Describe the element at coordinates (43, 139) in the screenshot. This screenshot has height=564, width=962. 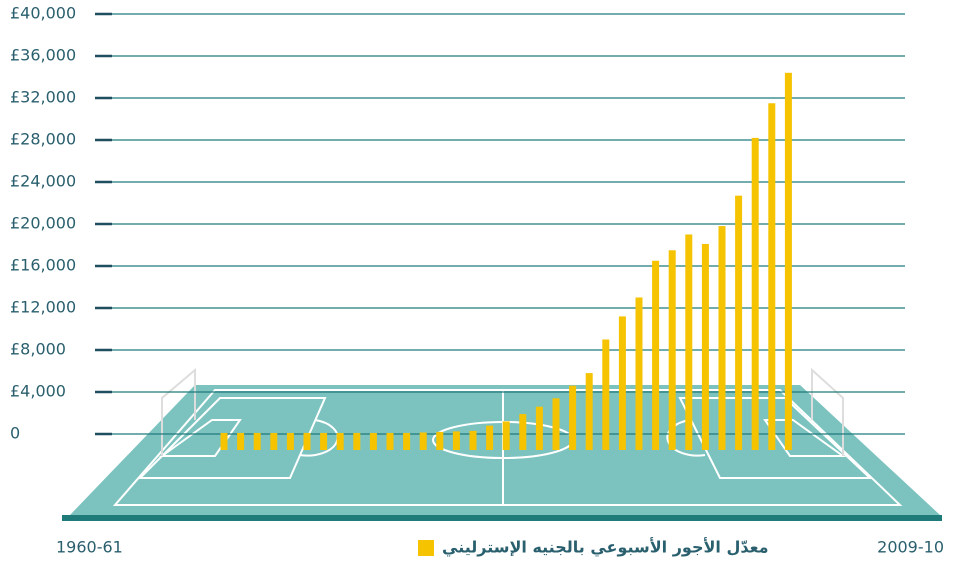
I see `y-tick-label: £28,000` at that location.